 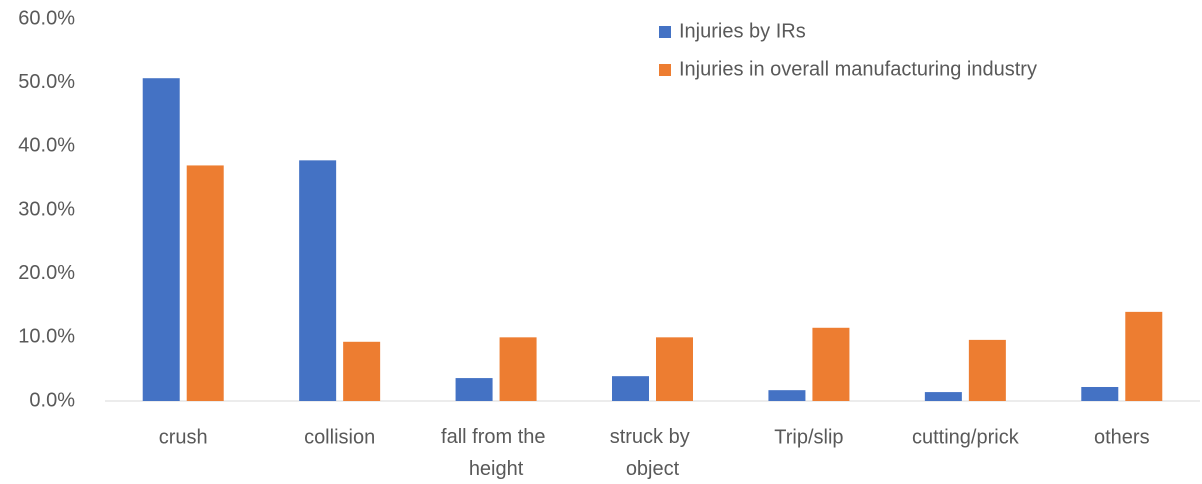 What do you see at coordinates (46, 273) in the screenshot?
I see `y-tick-label: 20.0%` at bounding box center [46, 273].